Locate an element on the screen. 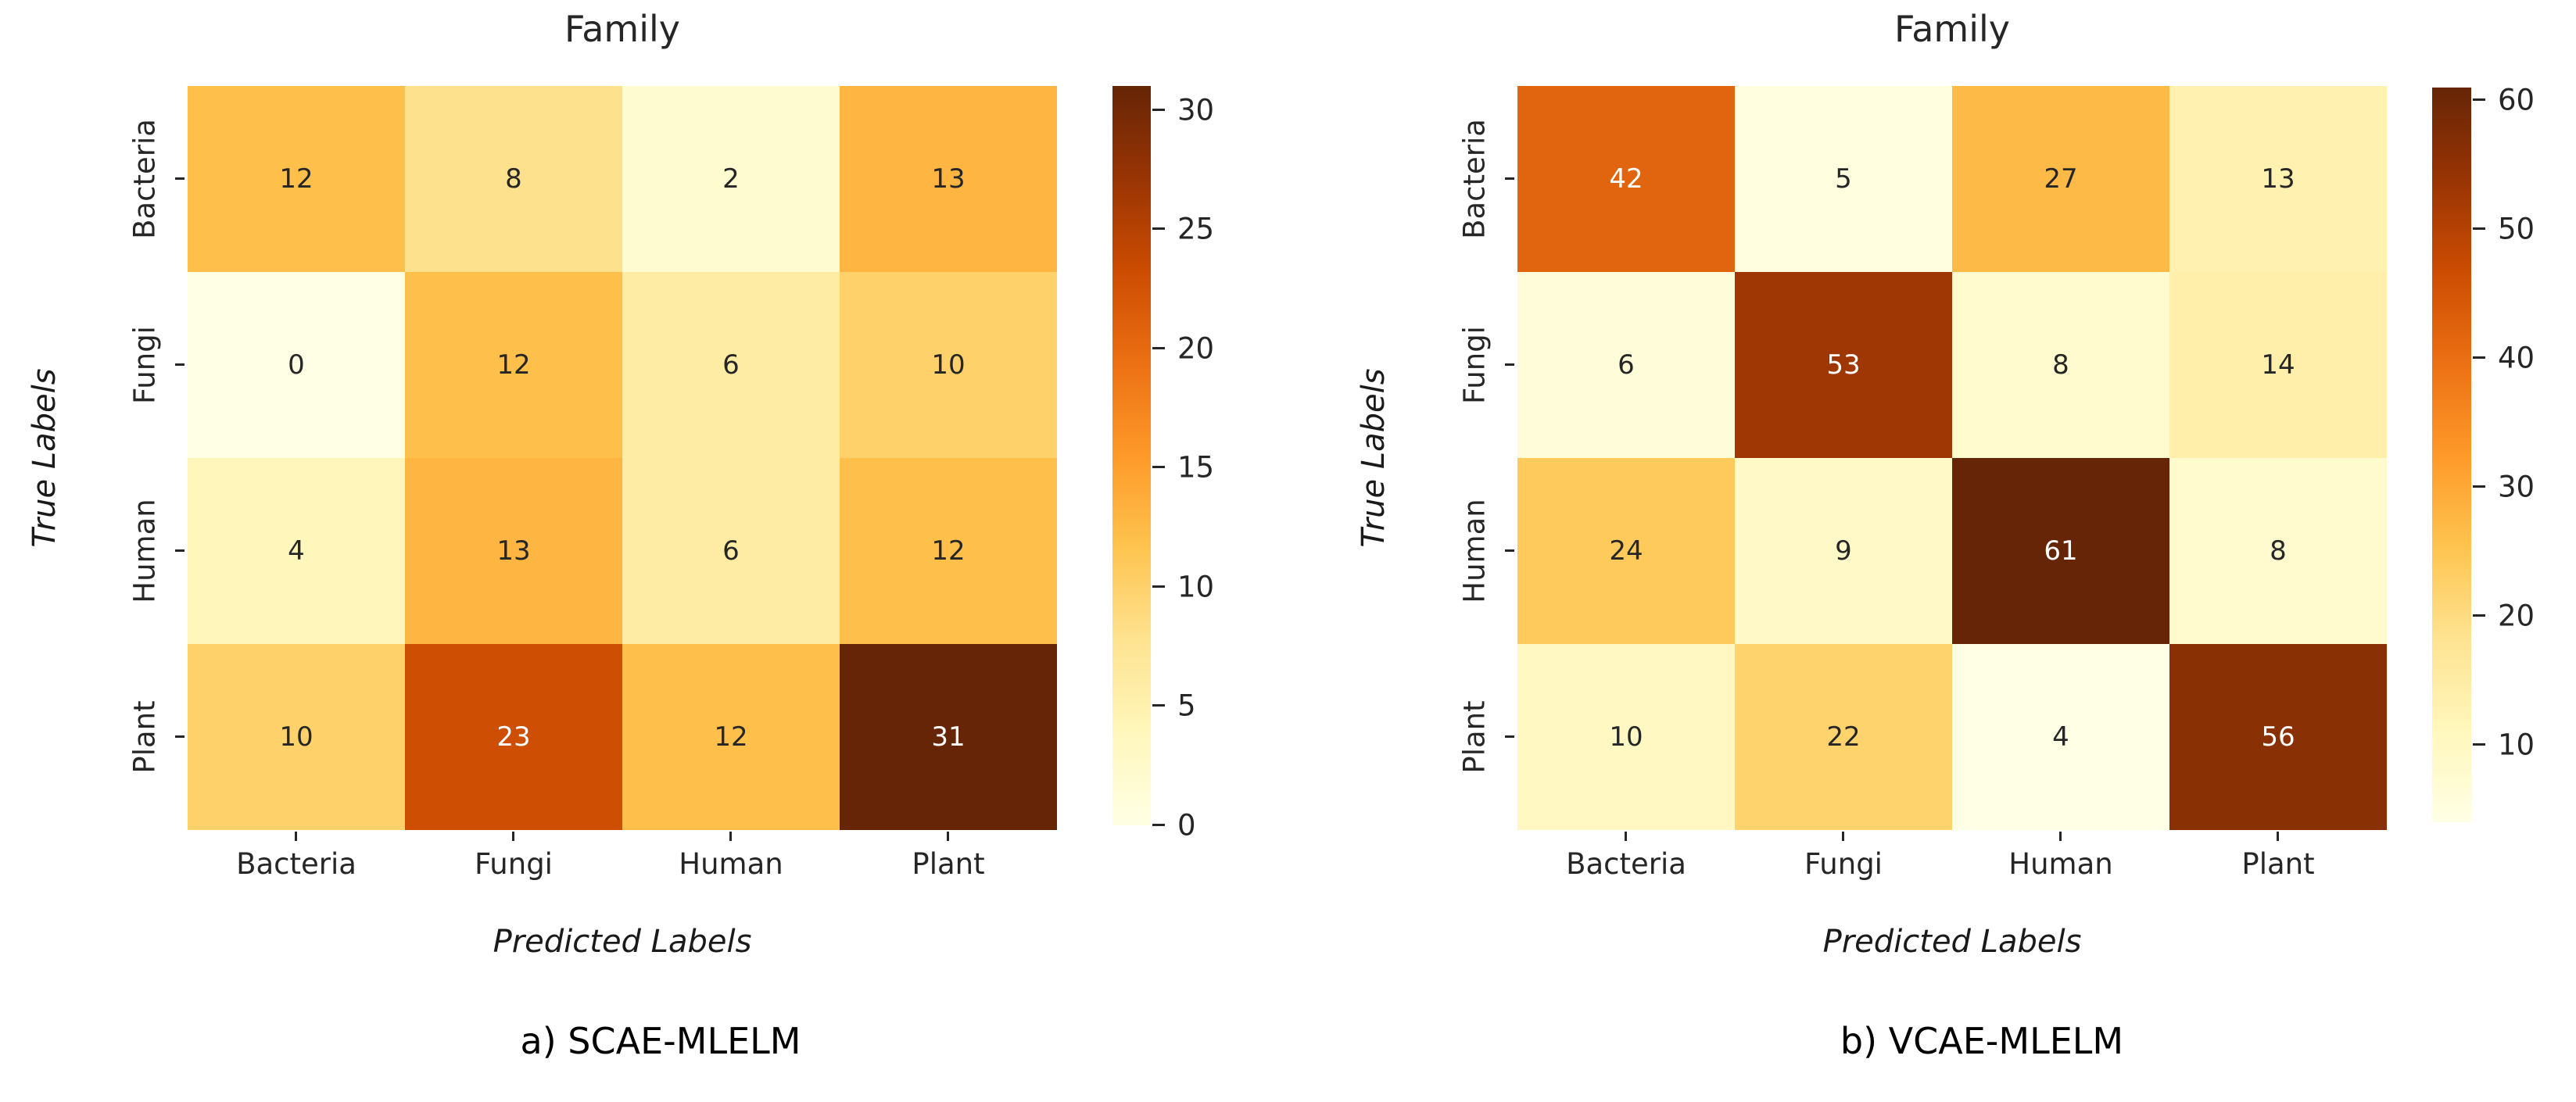 This screenshot has height=1102, width=2576. panel-a-title: Family is located at coordinates (622, 29).